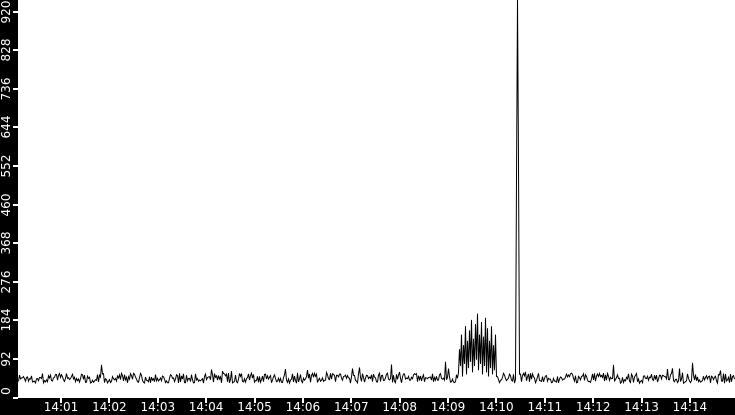  Describe the element at coordinates (109, 407) in the screenshot. I see `x-tick-label: 14:02` at that location.